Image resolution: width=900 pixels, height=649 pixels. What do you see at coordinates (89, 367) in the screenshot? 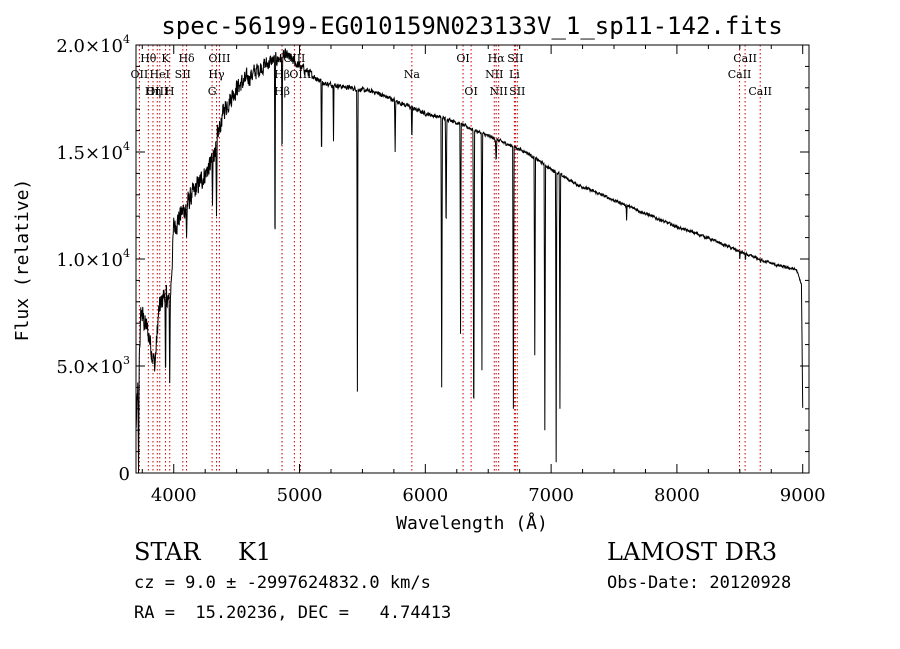
I see `y-tick-mantissa: 5.0×10` at bounding box center [89, 367].